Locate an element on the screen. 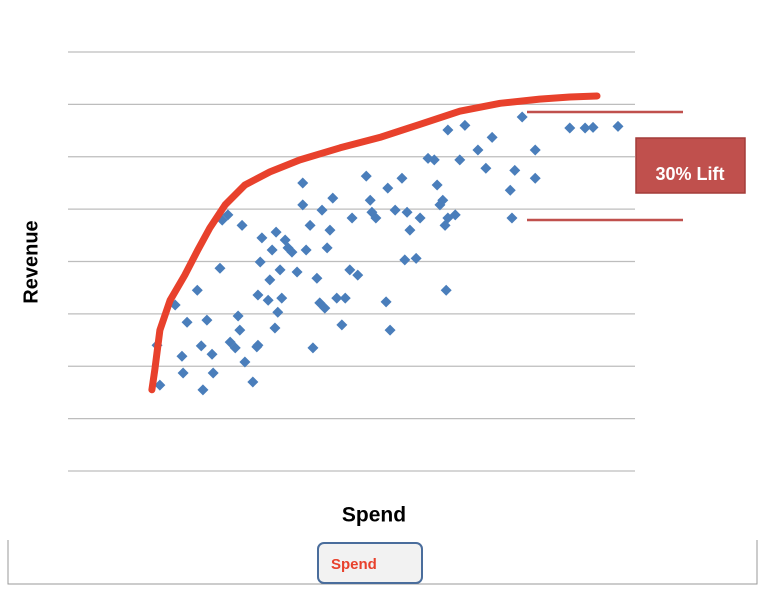  legend-entry: Spend is located at coordinates (354, 564).